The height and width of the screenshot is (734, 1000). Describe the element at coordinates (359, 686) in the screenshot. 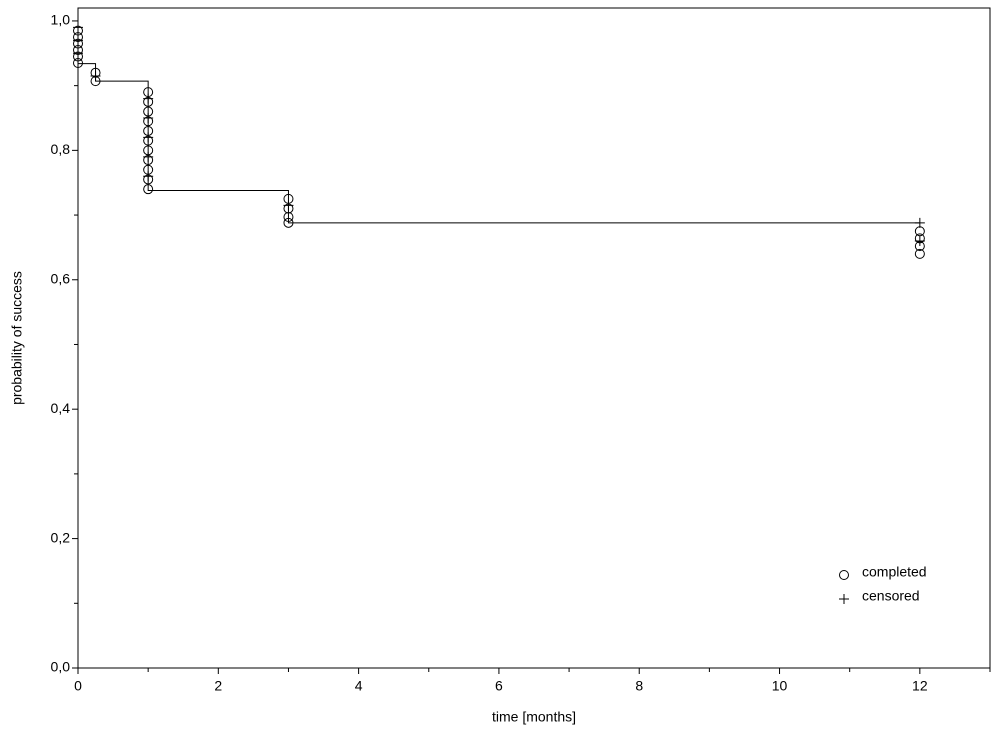

I see `x-tick-label: 4` at that location.